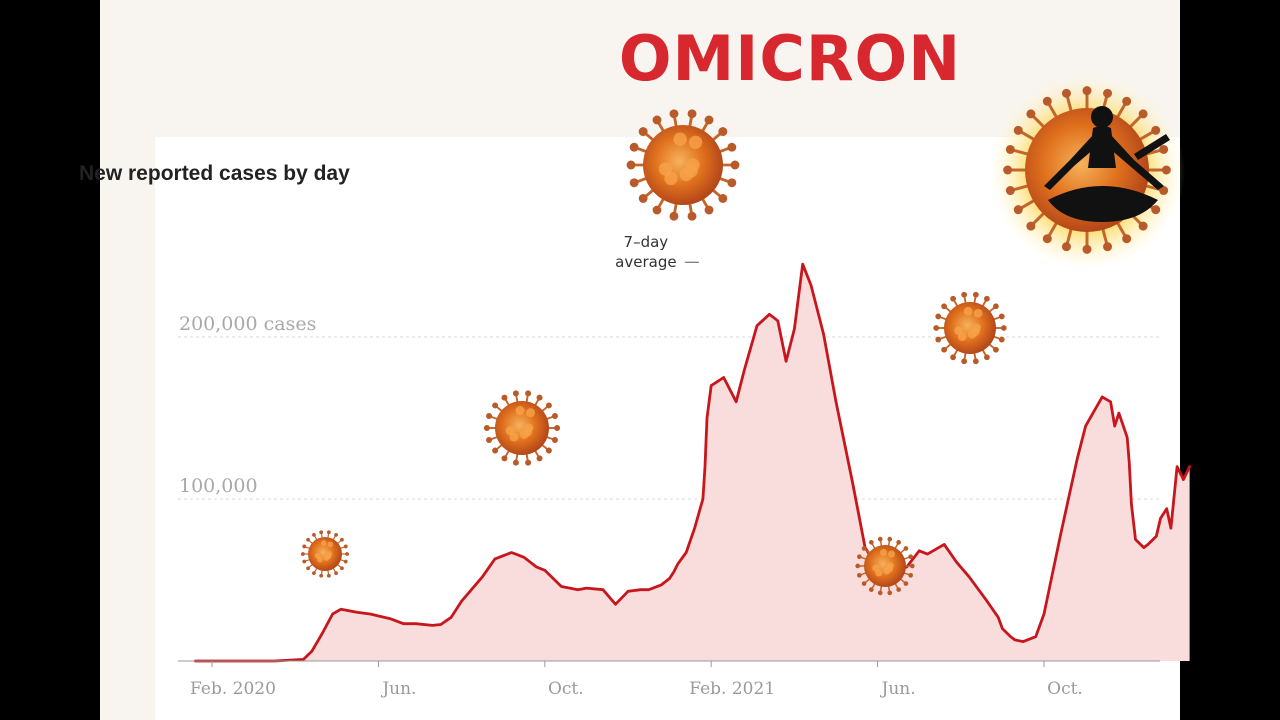  Describe the element at coordinates (233, 689) in the screenshot. I see `x-tick-label-0: Feb. 2020` at that location.